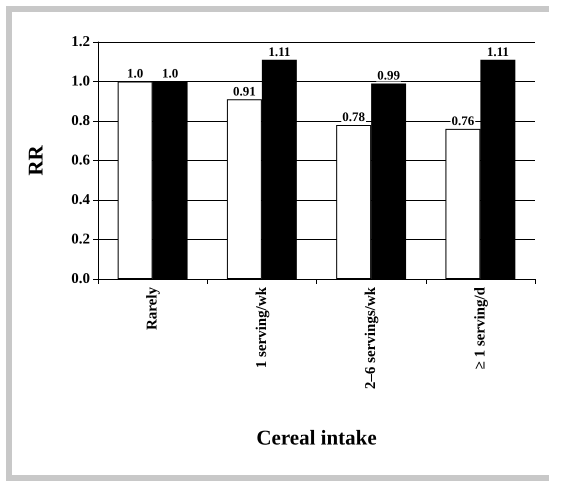  I want to click on x-tick-label: 2–6 servings/wk, so click(371, 338).